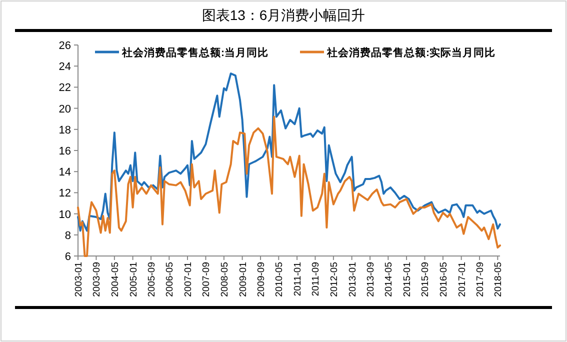 Image resolution: width=567 pixels, height=342 pixels. I want to click on chart-title: 图表13：6月消费小幅回升, so click(284, 15).